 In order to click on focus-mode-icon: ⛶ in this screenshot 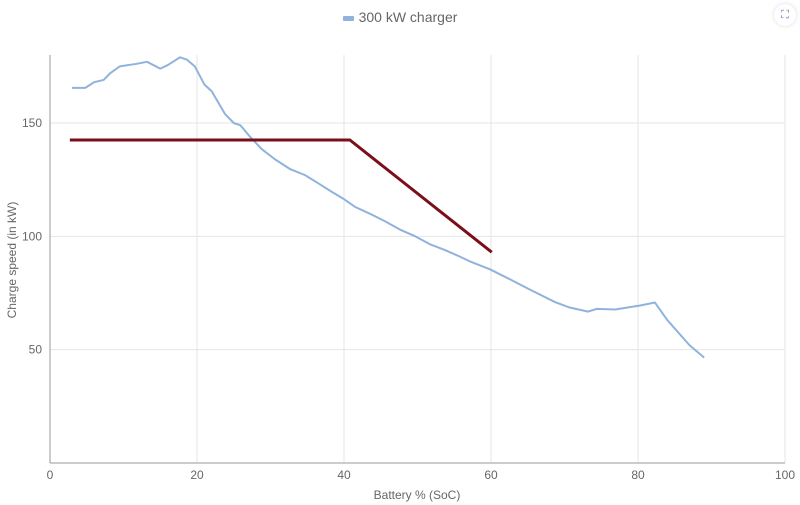, I will do `click(785, 15)`.